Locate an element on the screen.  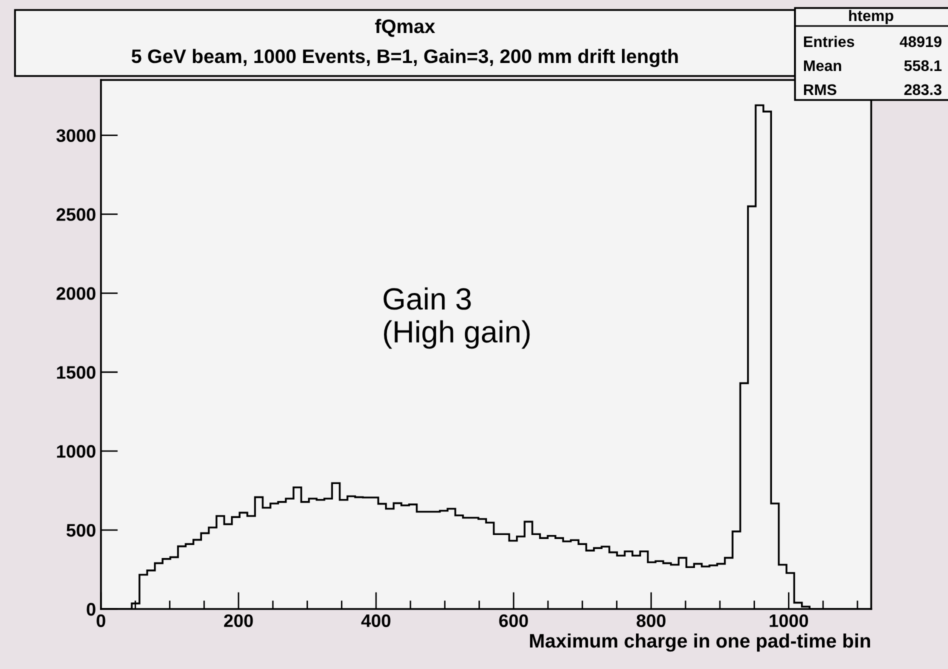
chart-title: fQmax is located at coordinates (405, 27).